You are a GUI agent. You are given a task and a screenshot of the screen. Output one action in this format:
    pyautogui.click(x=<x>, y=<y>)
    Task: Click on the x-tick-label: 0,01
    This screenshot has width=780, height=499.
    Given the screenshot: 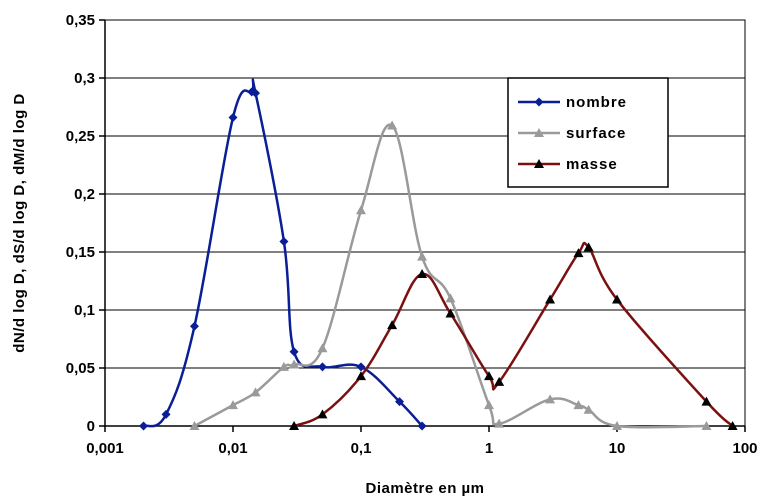 What is the action you would take?
    pyautogui.click(x=232, y=448)
    